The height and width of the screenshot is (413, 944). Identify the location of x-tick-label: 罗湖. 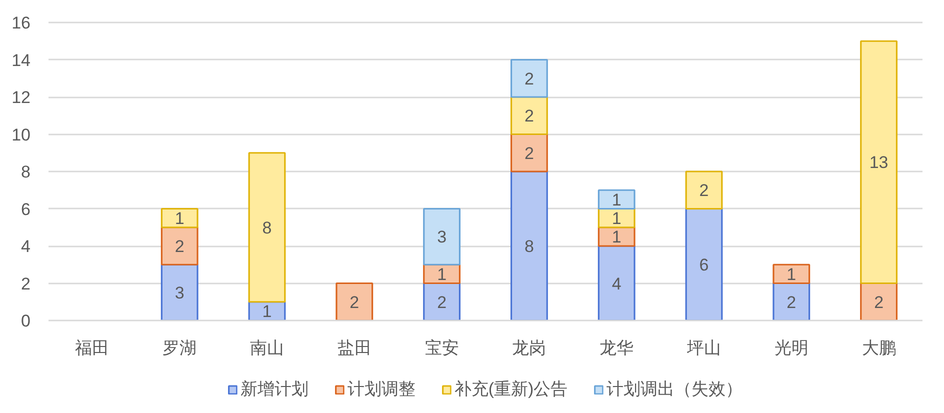
(179, 348).